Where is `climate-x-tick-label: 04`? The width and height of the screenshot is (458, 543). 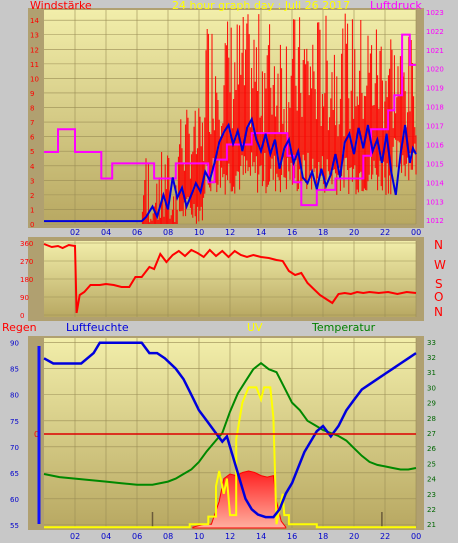
climate-x-tick-label: 04 is located at coordinates (106, 536).